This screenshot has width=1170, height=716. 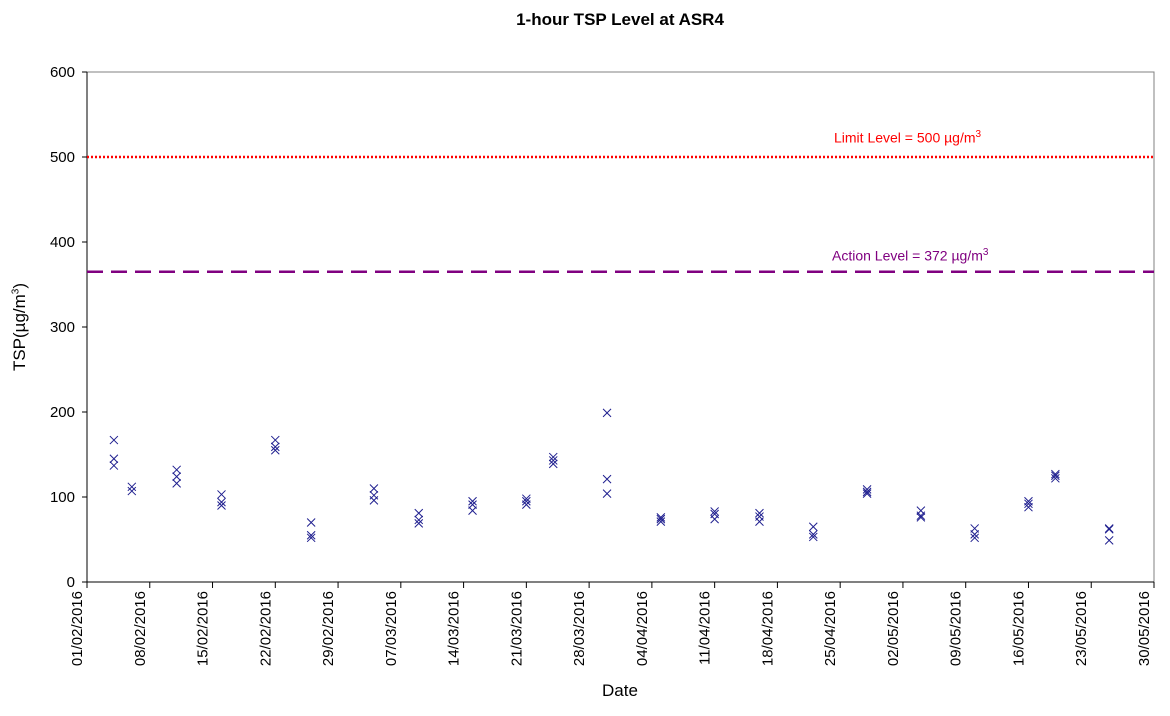 I want to click on x-tick-label: 09/05/2016, so click(x=956, y=628).